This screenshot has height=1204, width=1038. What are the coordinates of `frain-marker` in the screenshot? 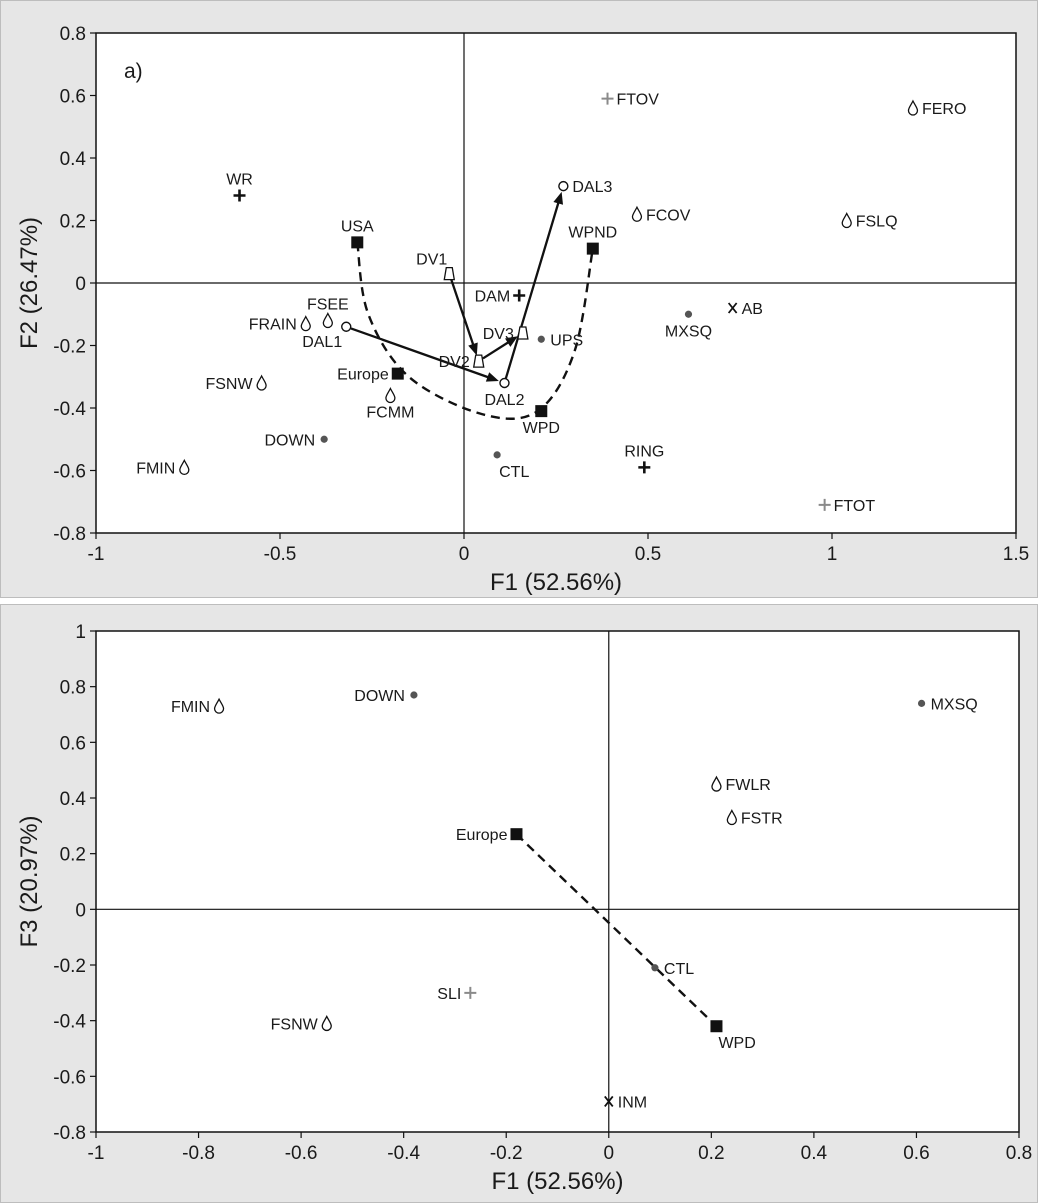 It's located at (305, 323).